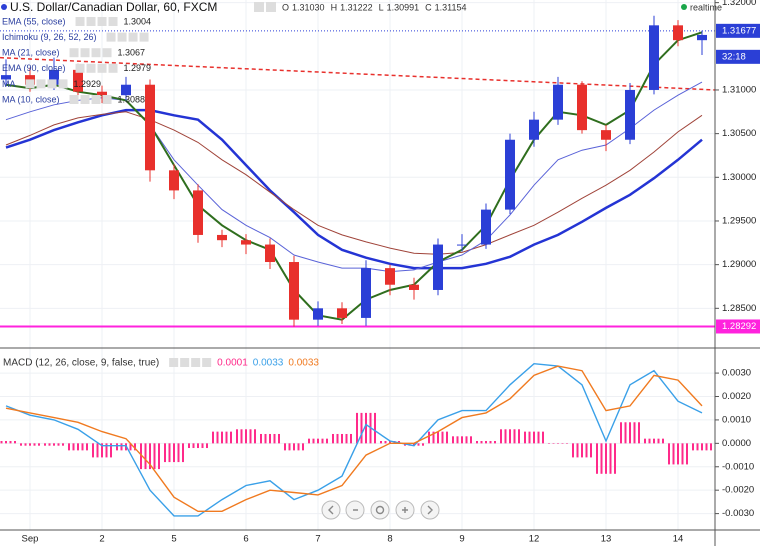 This screenshot has height=546, width=760. I want to click on study-label: EMA (55, close), so click(34, 21).